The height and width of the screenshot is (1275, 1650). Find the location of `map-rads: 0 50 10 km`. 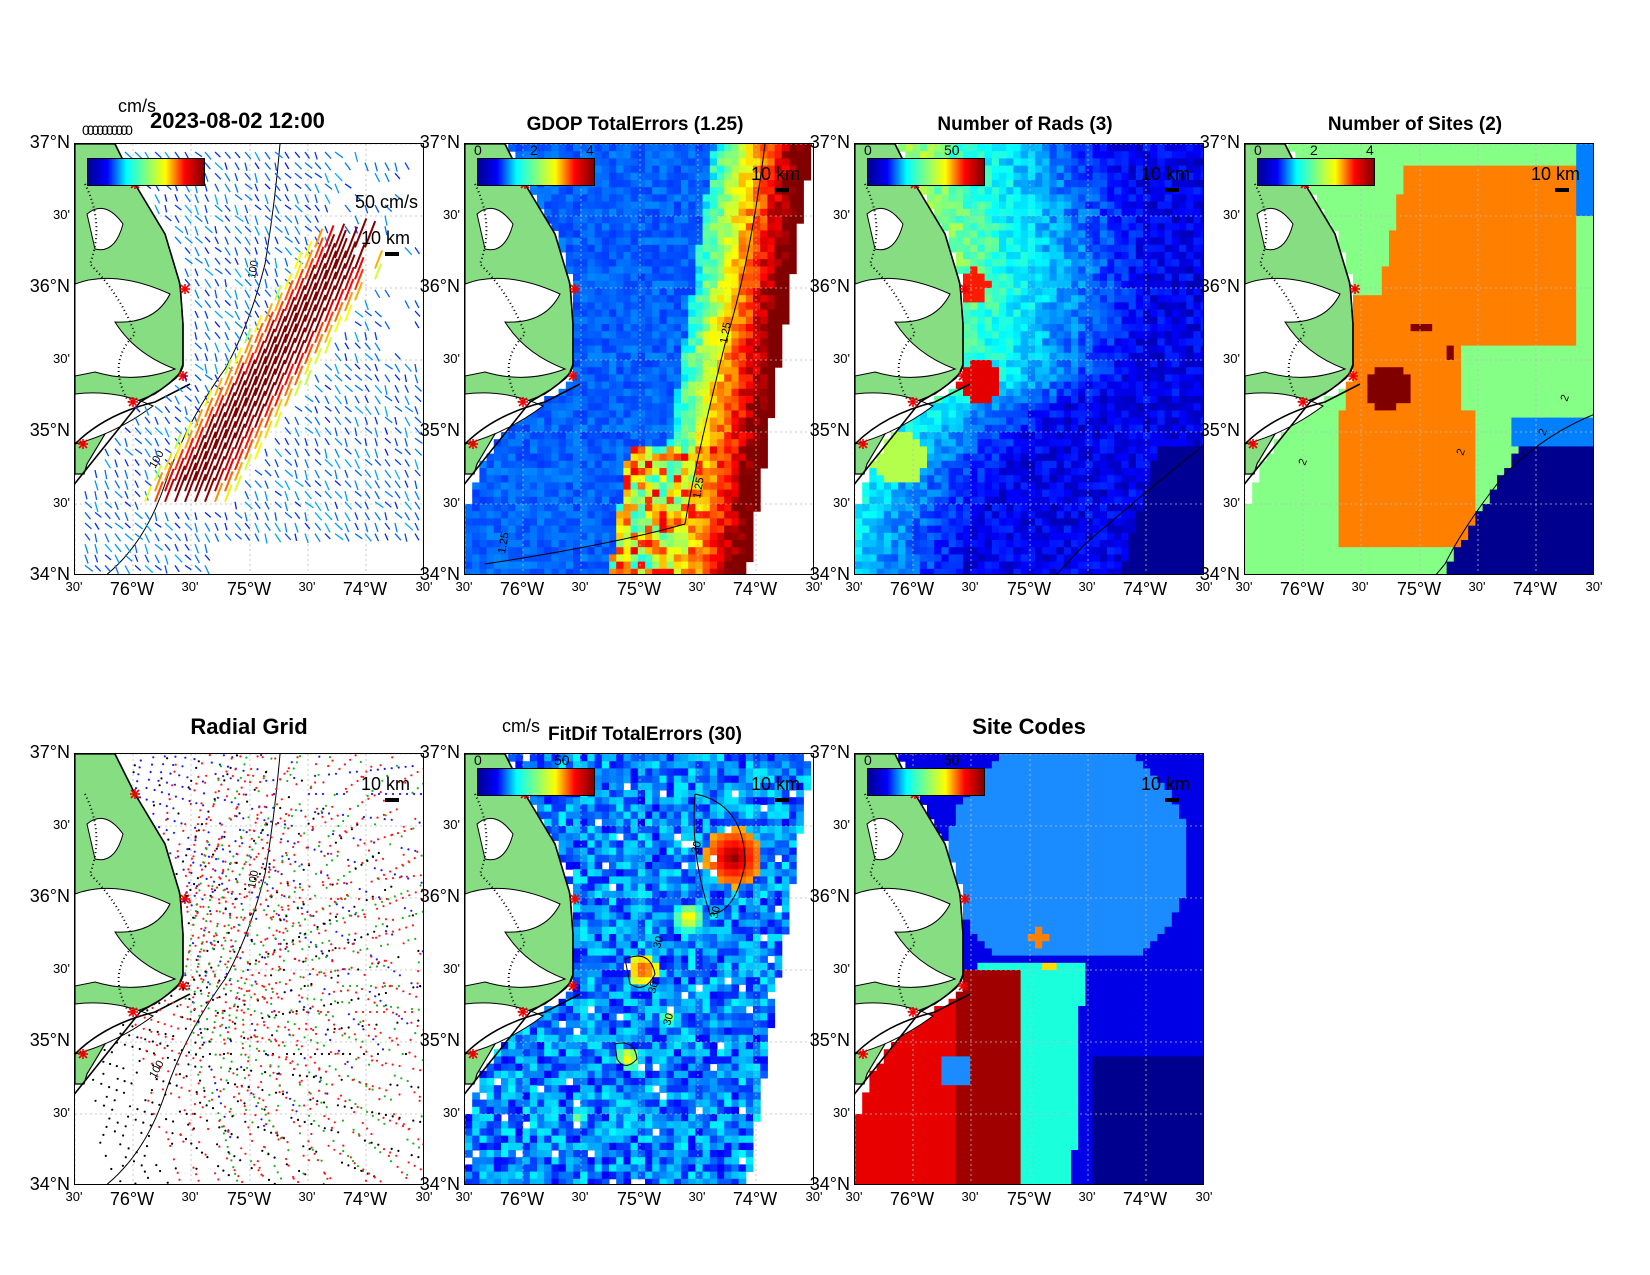

map-rads: 0 50 10 km is located at coordinates (1029, 359).